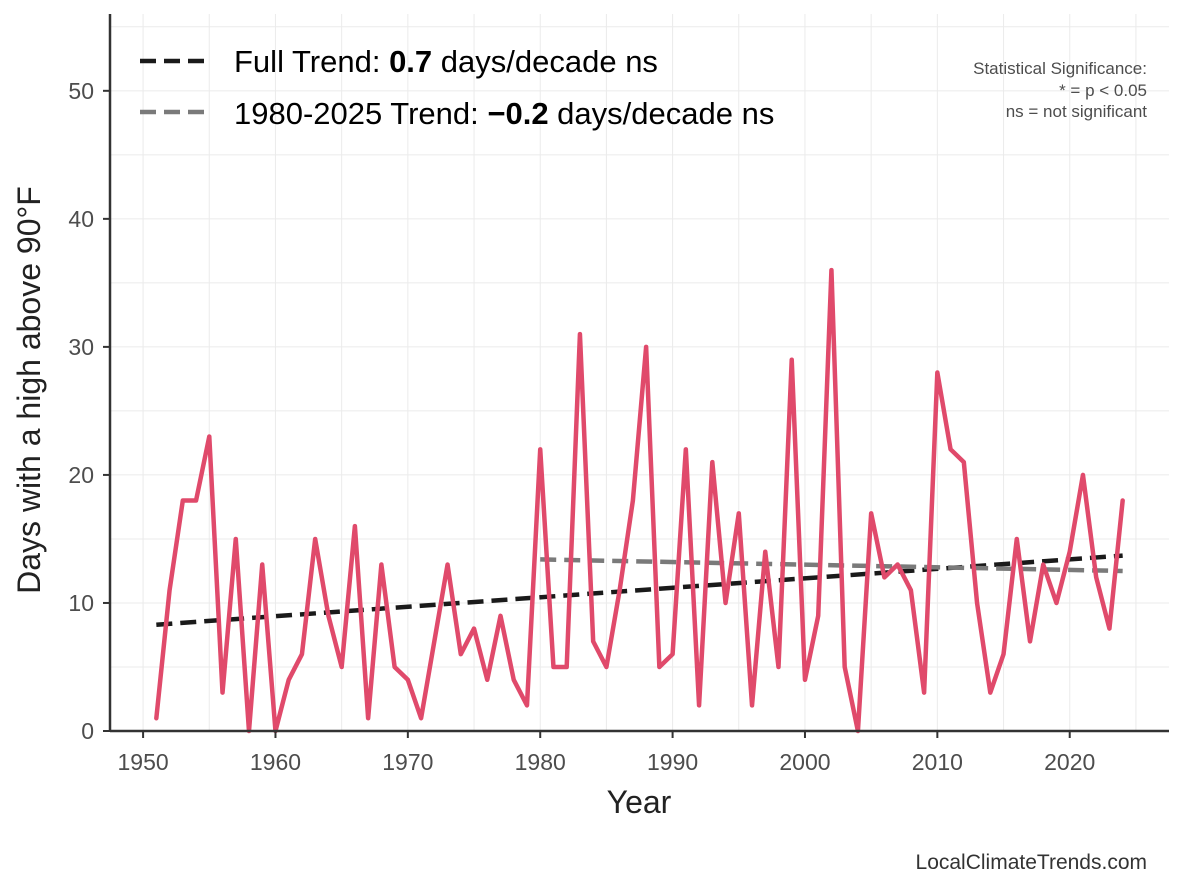 The height and width of the screenshot is (889, 1184). Describe the element at coordinates (360, 113) in the screenshot. I see `legend-recent-trend-prefix: 1980-2025 Trend:` at that location.